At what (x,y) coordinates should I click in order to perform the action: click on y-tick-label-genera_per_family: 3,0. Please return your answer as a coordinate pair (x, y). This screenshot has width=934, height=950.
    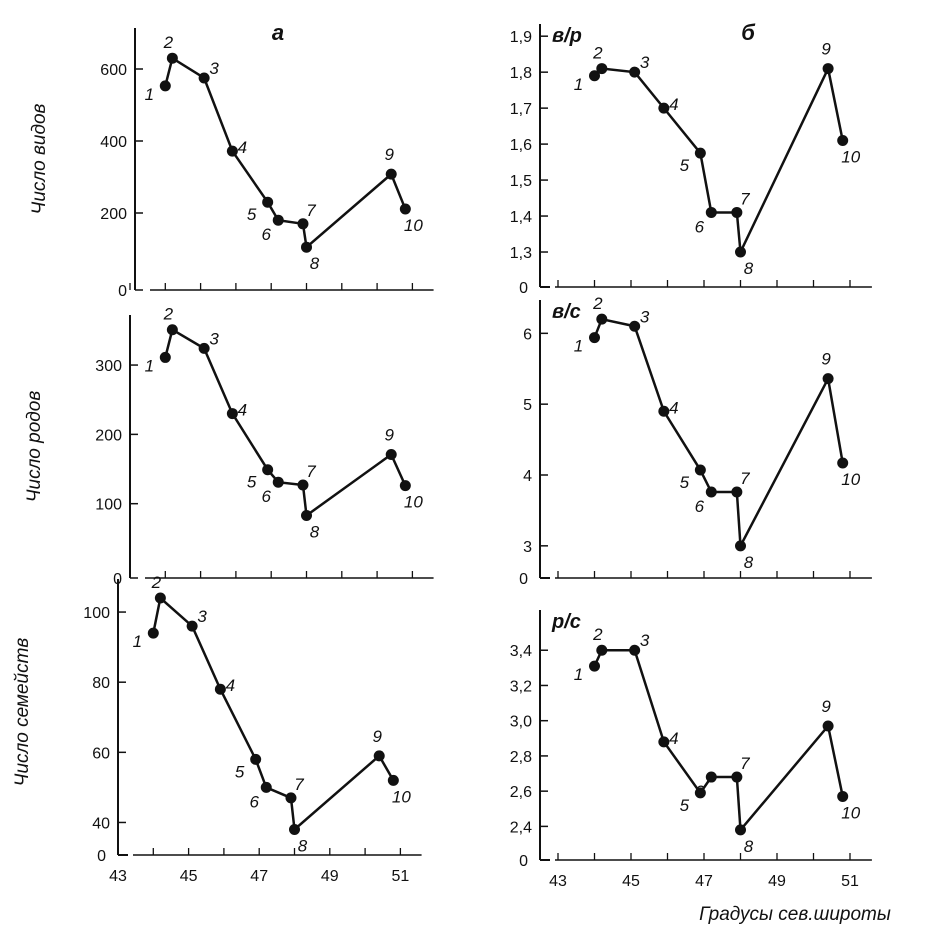
    Looking at the image, I should click on (521, 722).